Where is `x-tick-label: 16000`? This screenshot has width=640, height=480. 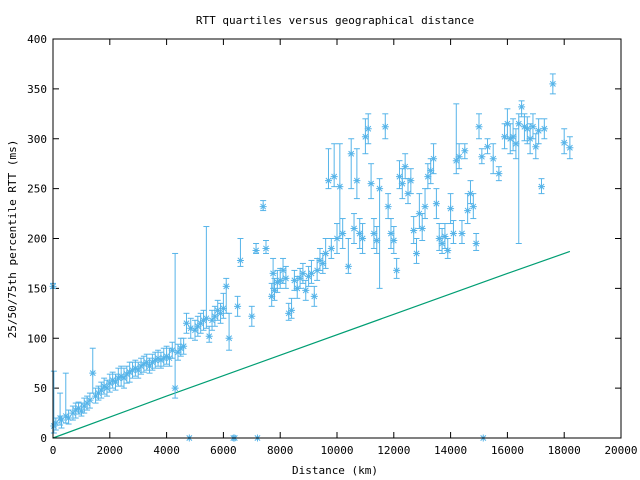 x-tick-label: 16000 is located at coordinates (507, 450).